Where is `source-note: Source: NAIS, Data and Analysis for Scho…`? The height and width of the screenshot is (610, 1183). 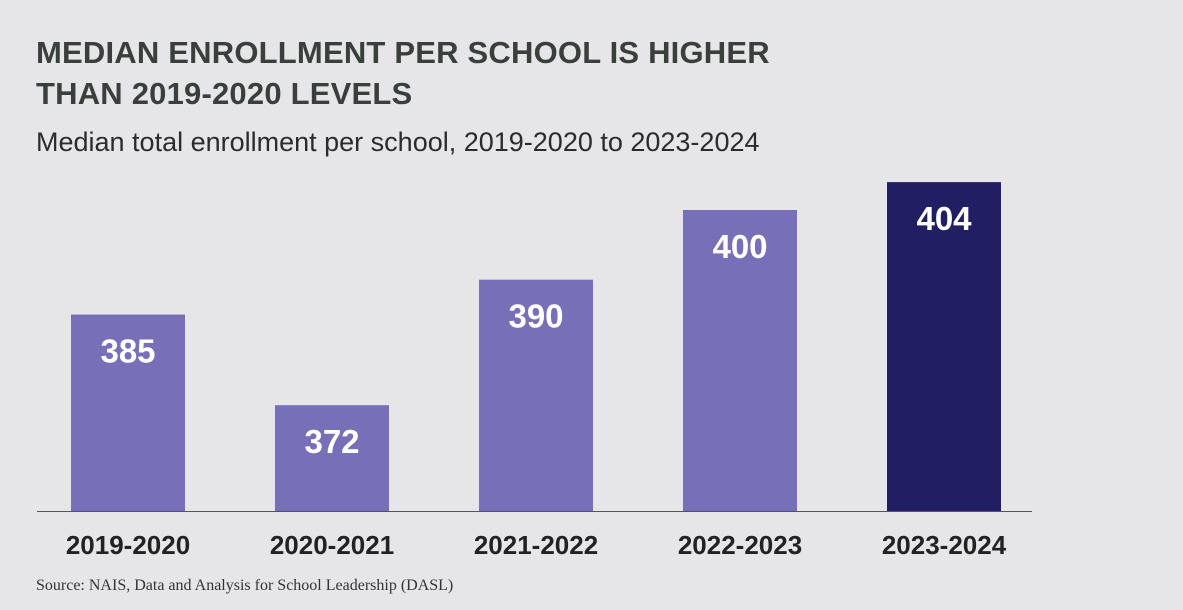 source-note: Source: NAIS, Data and Analysis for Scho… is located at coordinates (245, 585).